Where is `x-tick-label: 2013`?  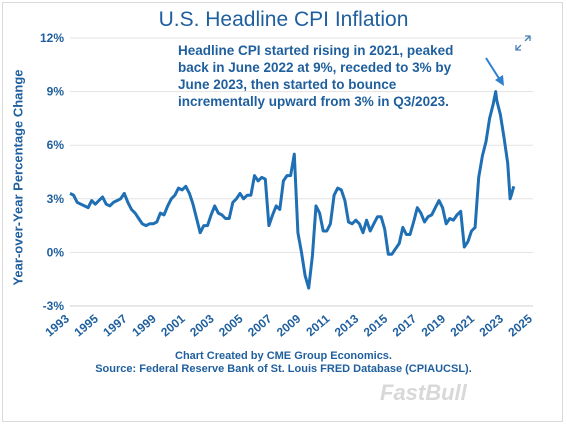
x-tick-label: 2013 is located at coordinates (347, 325).